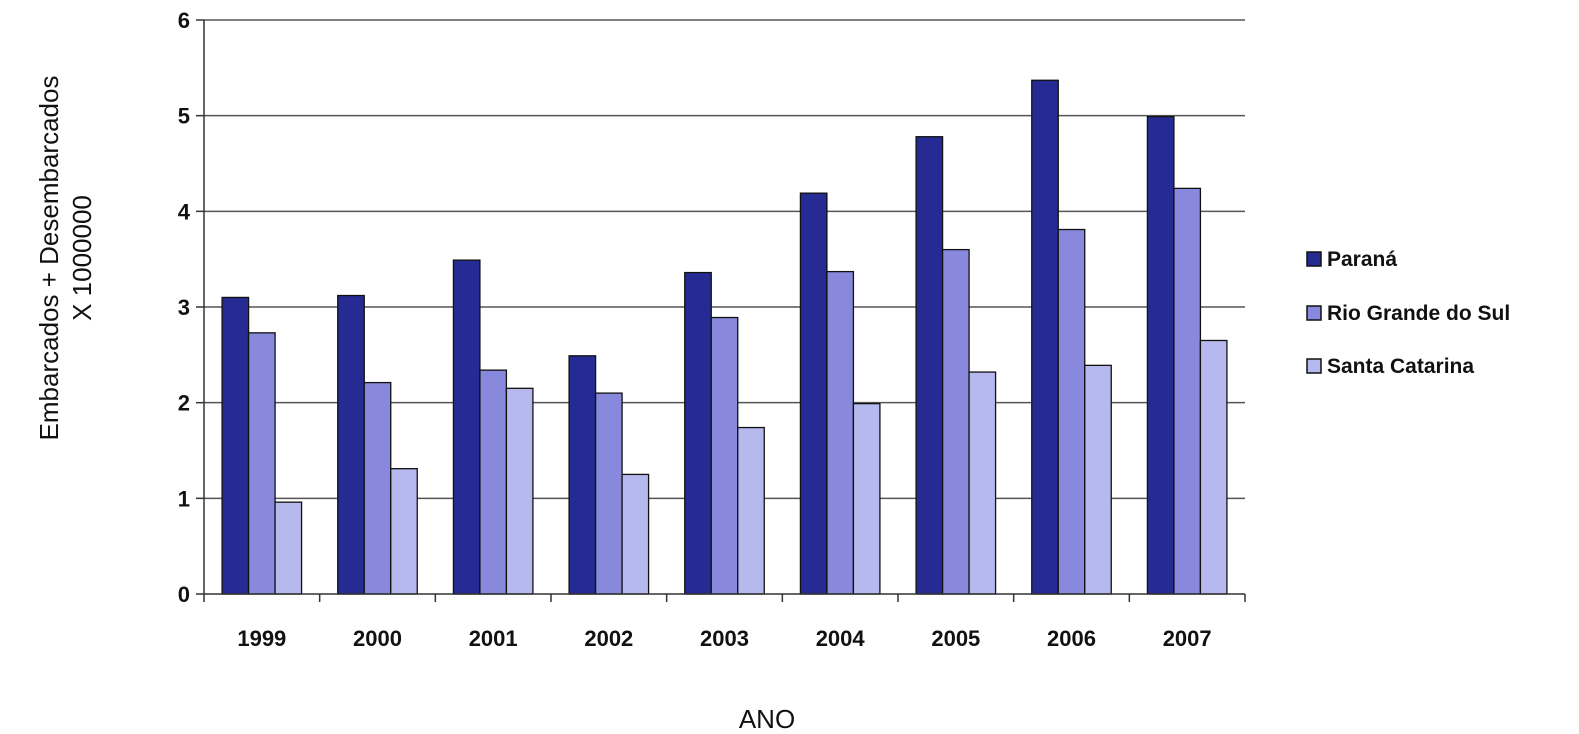 This screenshot has height=734, width=1579. What do you see at coordinates (493, 482) in the screenshot?
I see `bar-rio-grande-do-sul-2001` at bounding box center [493, 482].